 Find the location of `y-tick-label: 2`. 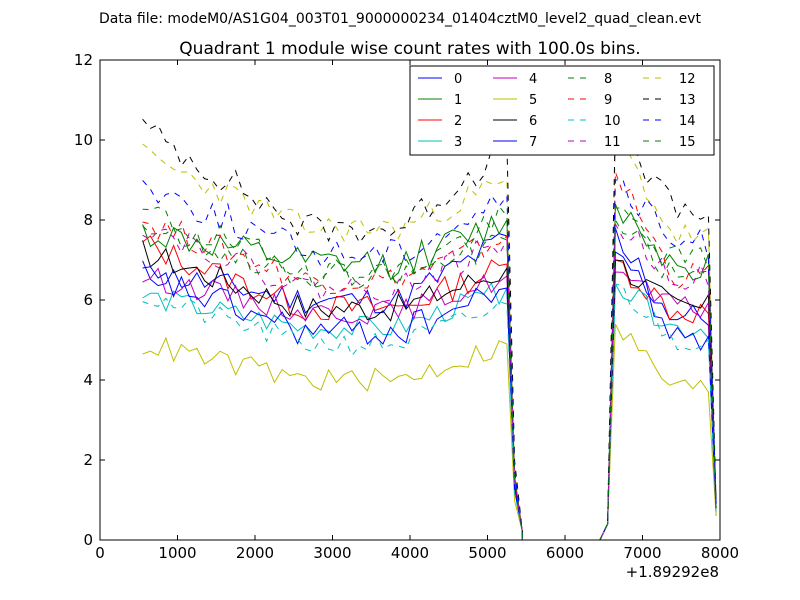

y-tick-label: 2 is located at coordinates (88, 460).